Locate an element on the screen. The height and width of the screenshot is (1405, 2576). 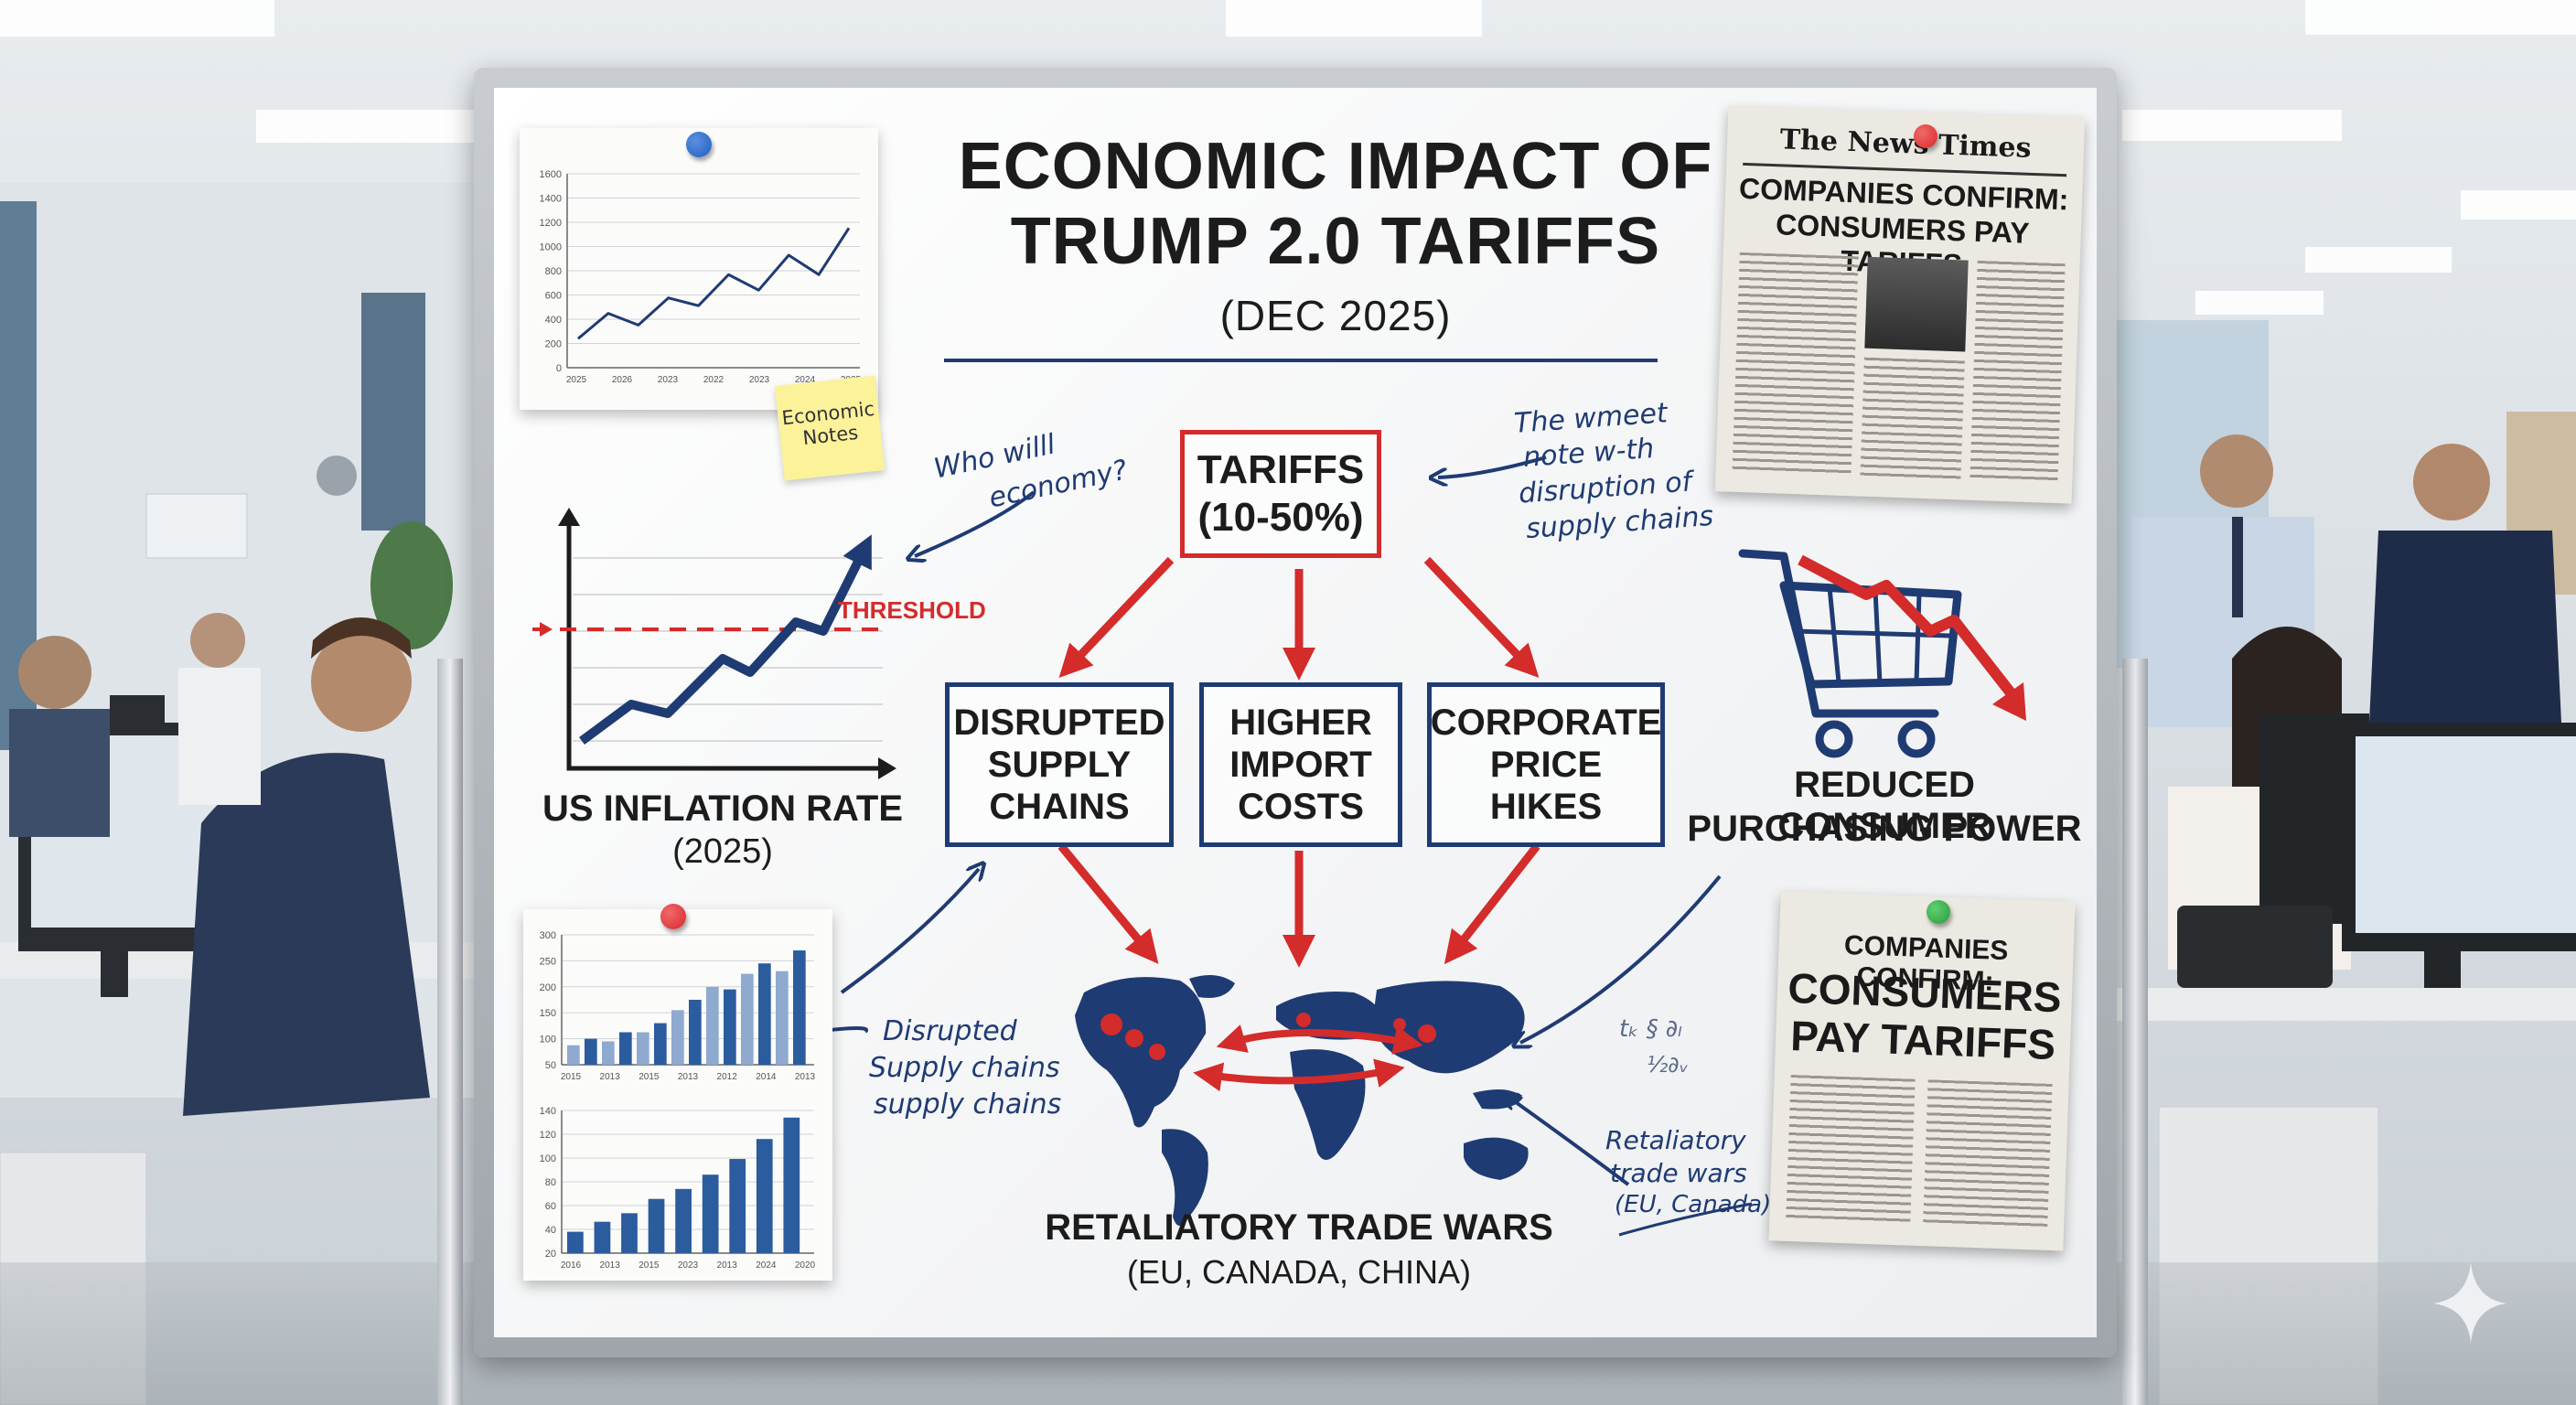
y-tick-label: 120 is located at coordinates (548, 1135).